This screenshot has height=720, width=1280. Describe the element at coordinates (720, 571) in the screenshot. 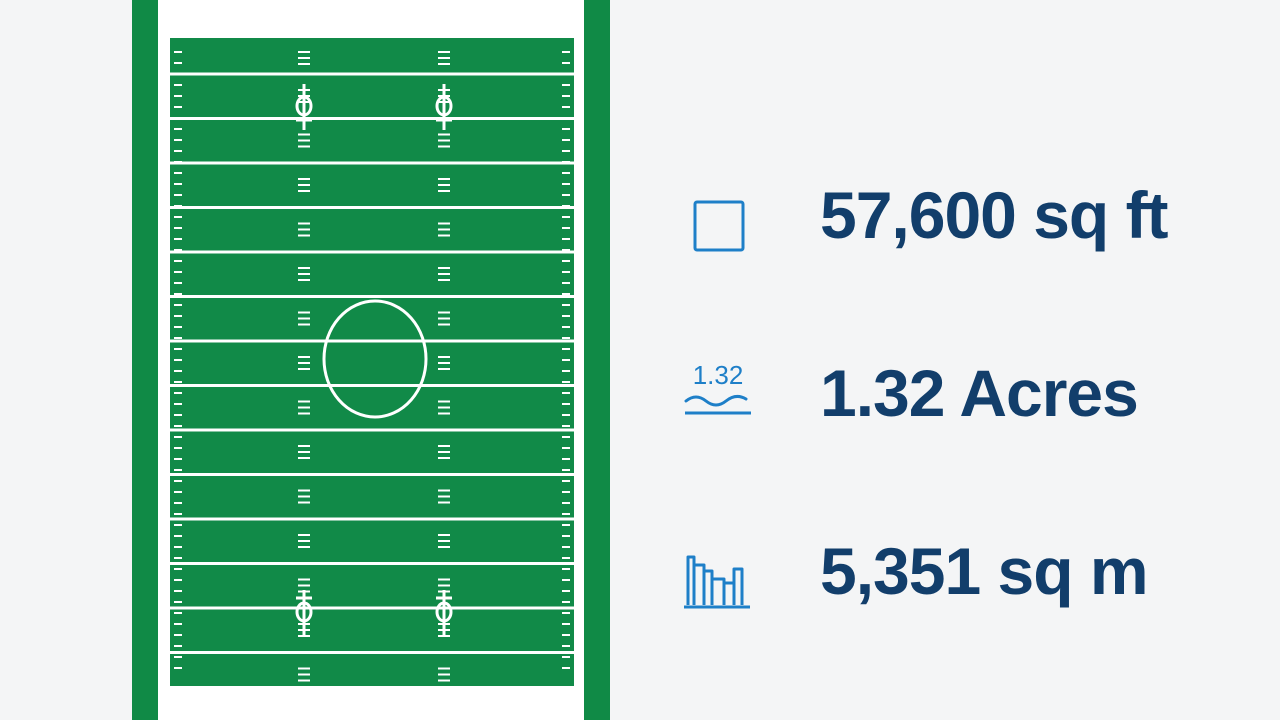

I see `bar-chart-icon` at that location.